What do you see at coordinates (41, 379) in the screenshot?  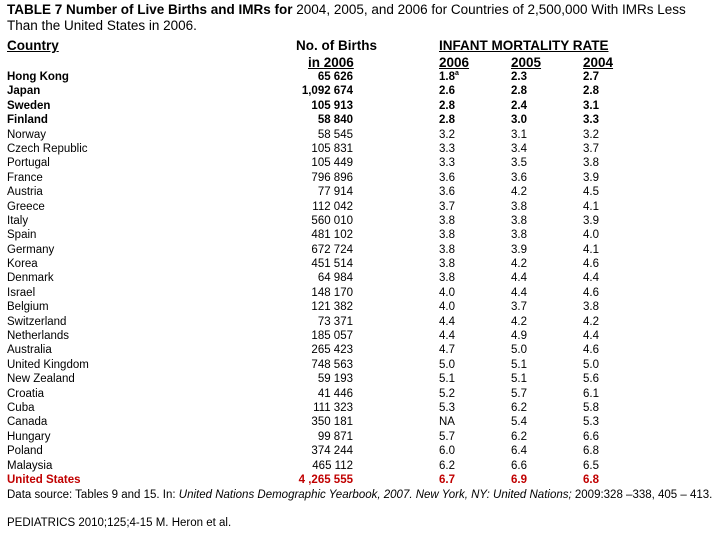 I see `country-cell: New Zealand` at bounding box center [41, 379].